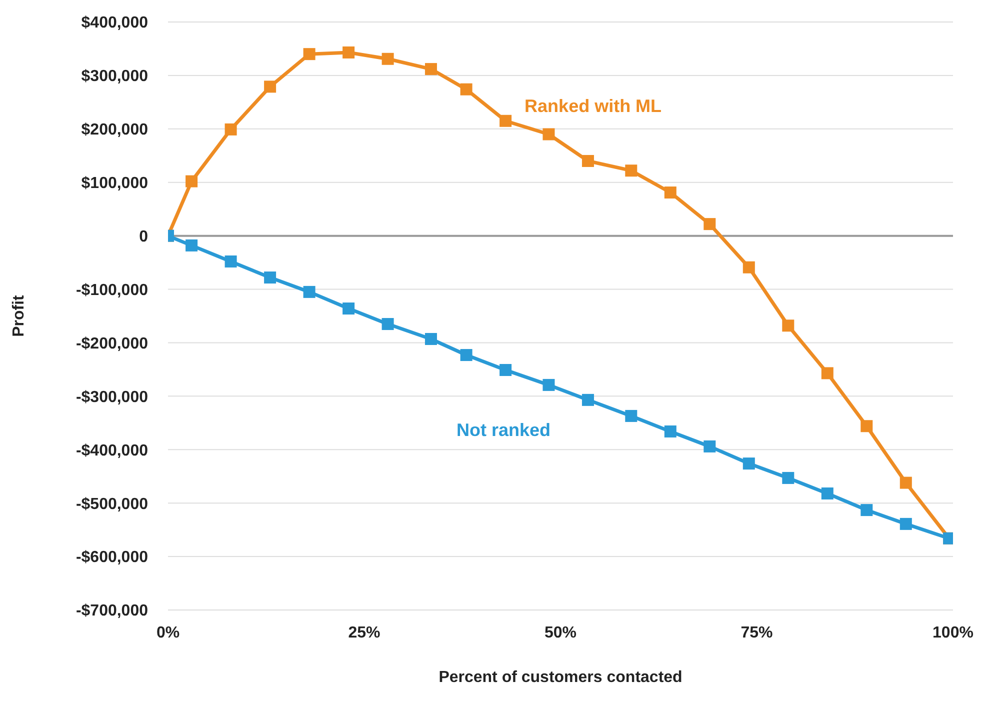  I want to click on y-tick-label: $300,000, so click(114, 77).